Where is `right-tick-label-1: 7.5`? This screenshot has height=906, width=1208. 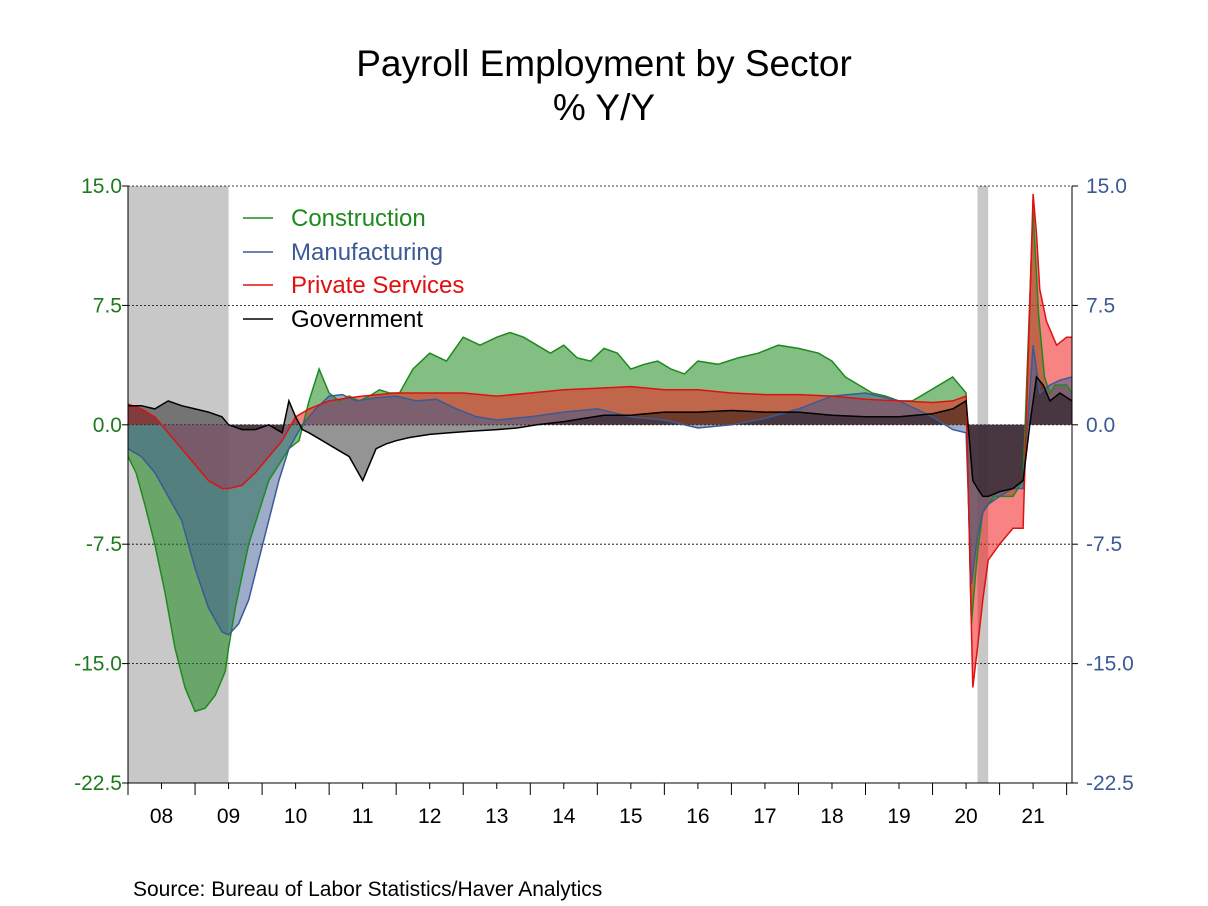 right-tick-label-1: 7.5 is located at coordinates (1100, 305).